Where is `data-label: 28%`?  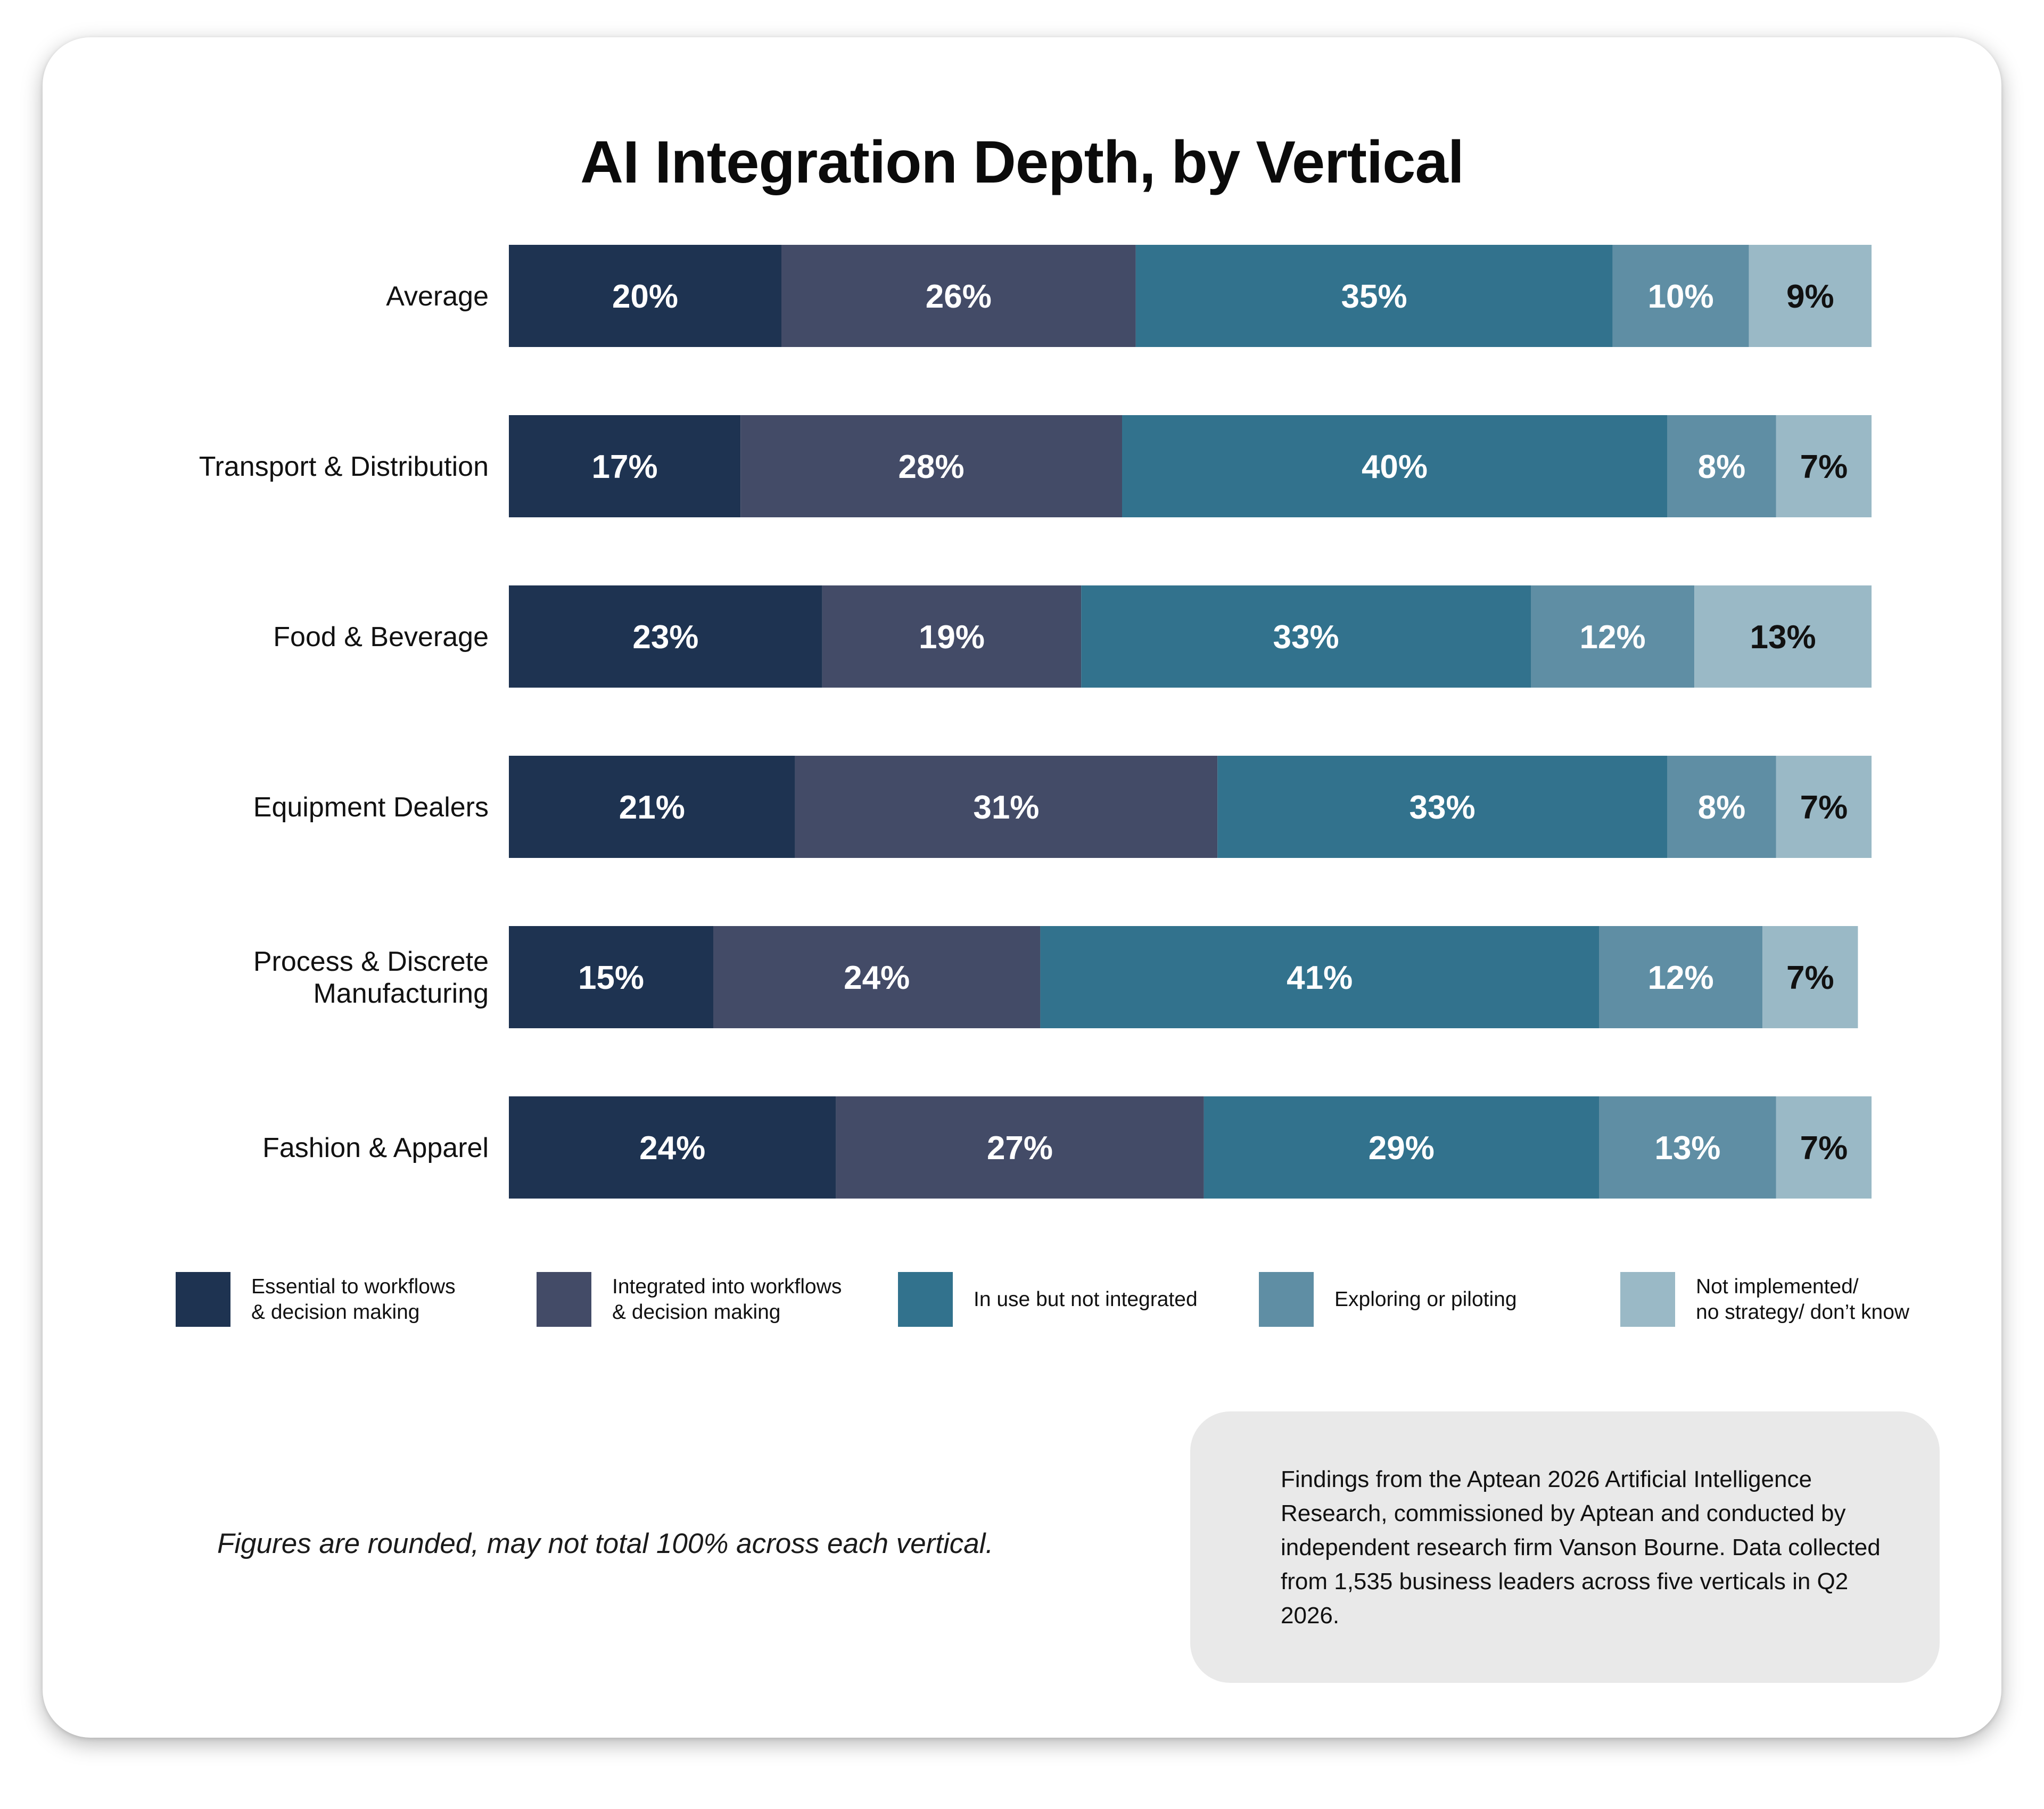
data-label: 28% is located at coordinates (932, 467).